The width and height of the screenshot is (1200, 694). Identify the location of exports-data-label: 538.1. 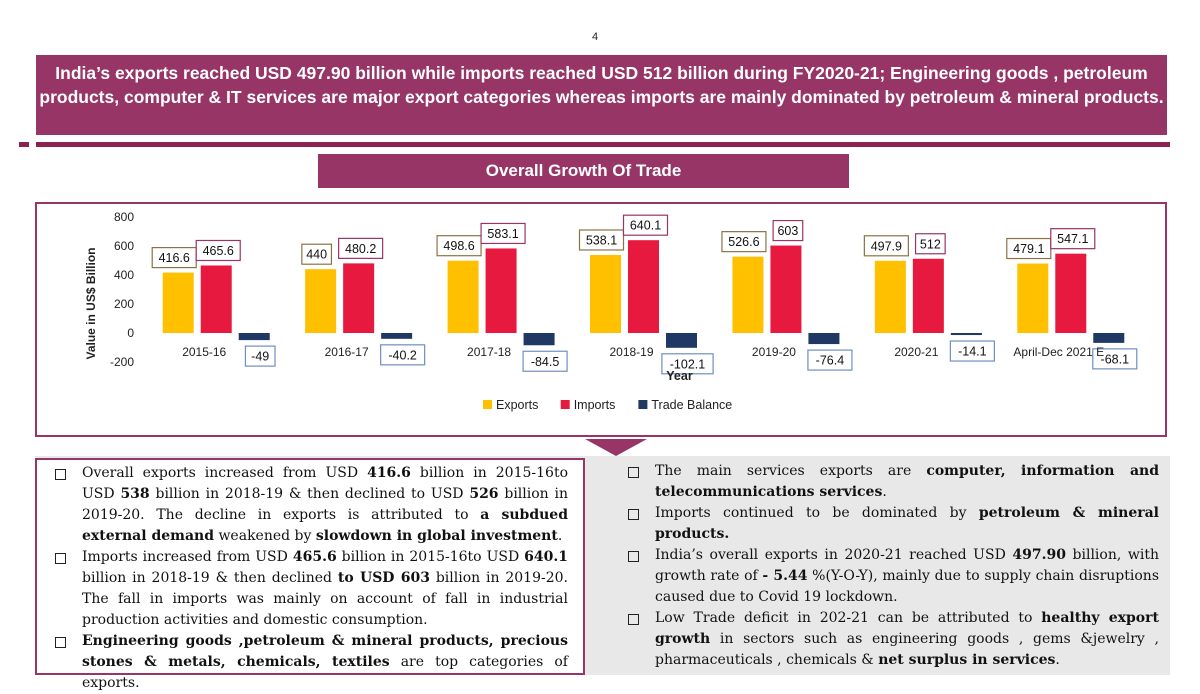
(601, 240).